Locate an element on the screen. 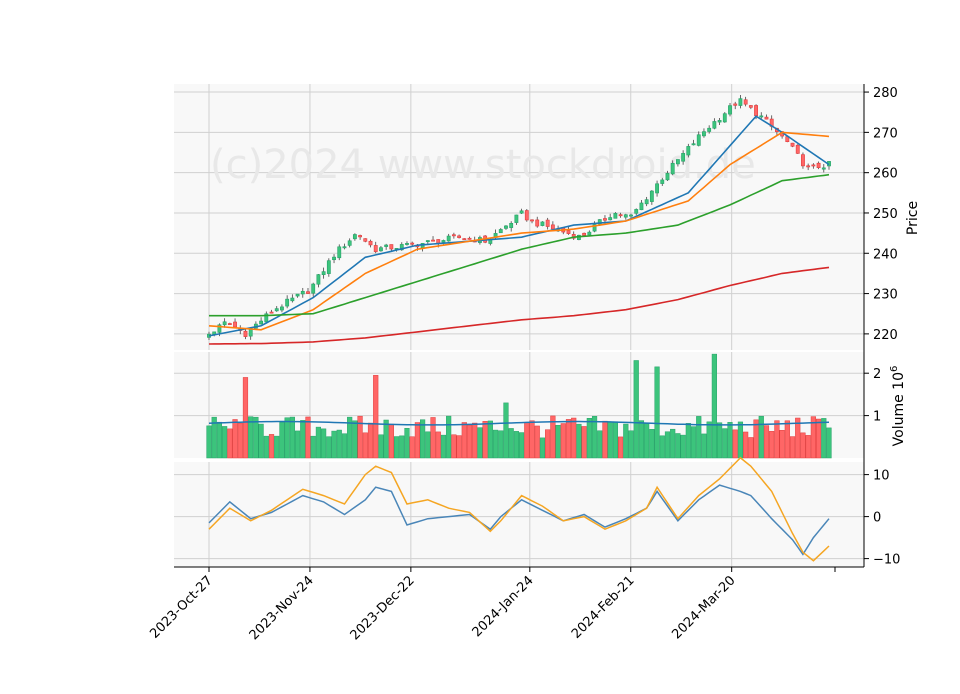 This screenshot has width=960, height=694. oscillator-panel is located at coordinates (519, 514).